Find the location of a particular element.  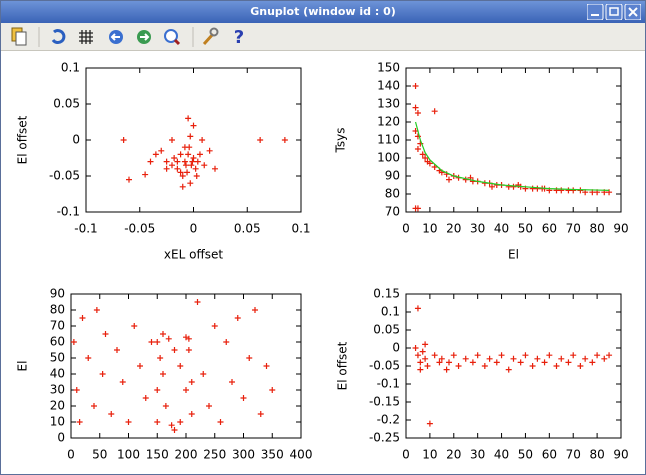

minimize-button is located at coordinates (595, 12).